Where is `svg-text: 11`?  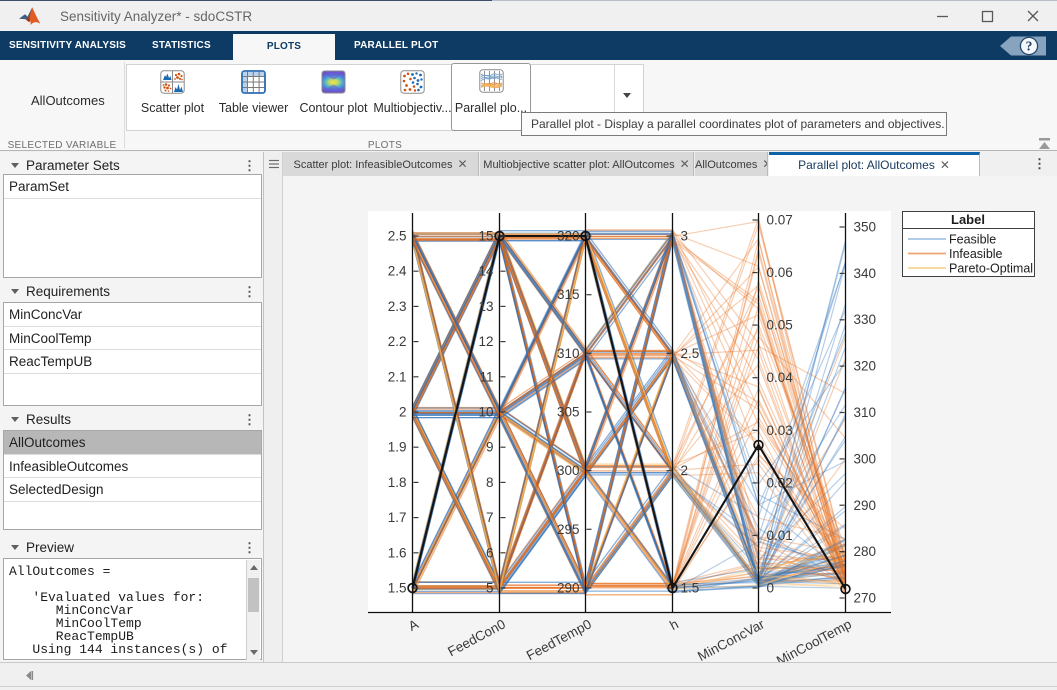 svg-text: 11 is located at coordinates (486, 376).